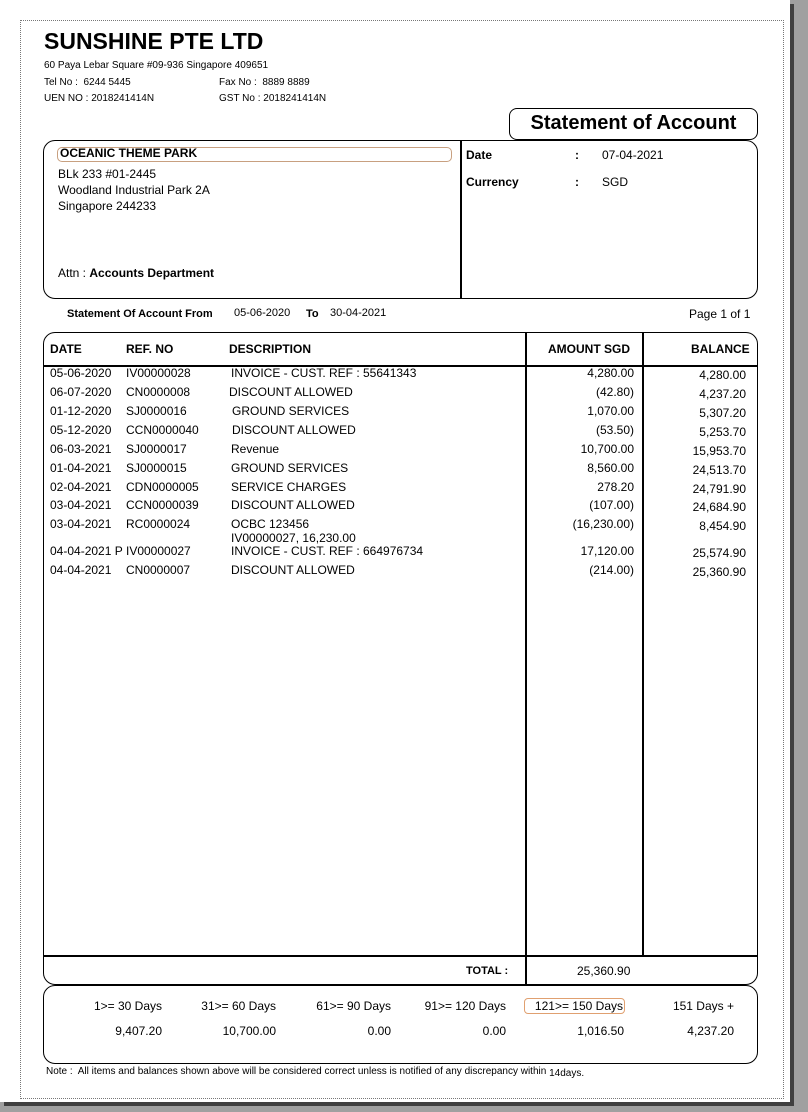  What do you see at coordinates (140, 314) in the screenshot?
I see `period-from-label: Statement Of Account From` at bounding box center [140, 314].